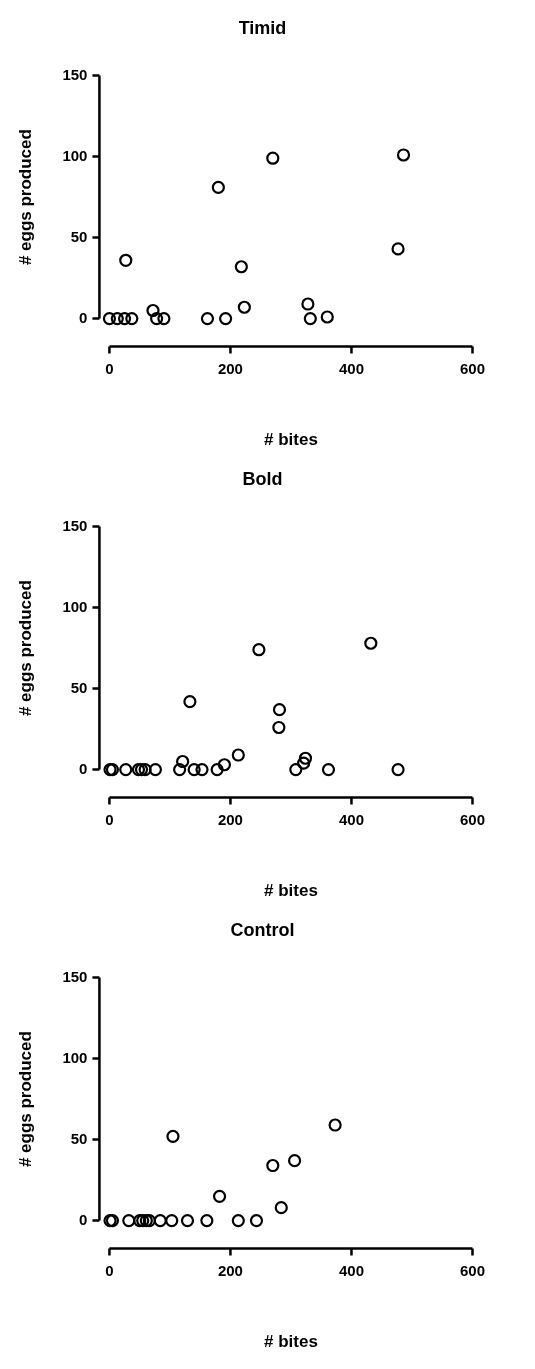 This screenshot has height=1369, width=535. Describe the element at coordinates (262, 929) in the screenshot. I see `chart-title: Control` at that location.